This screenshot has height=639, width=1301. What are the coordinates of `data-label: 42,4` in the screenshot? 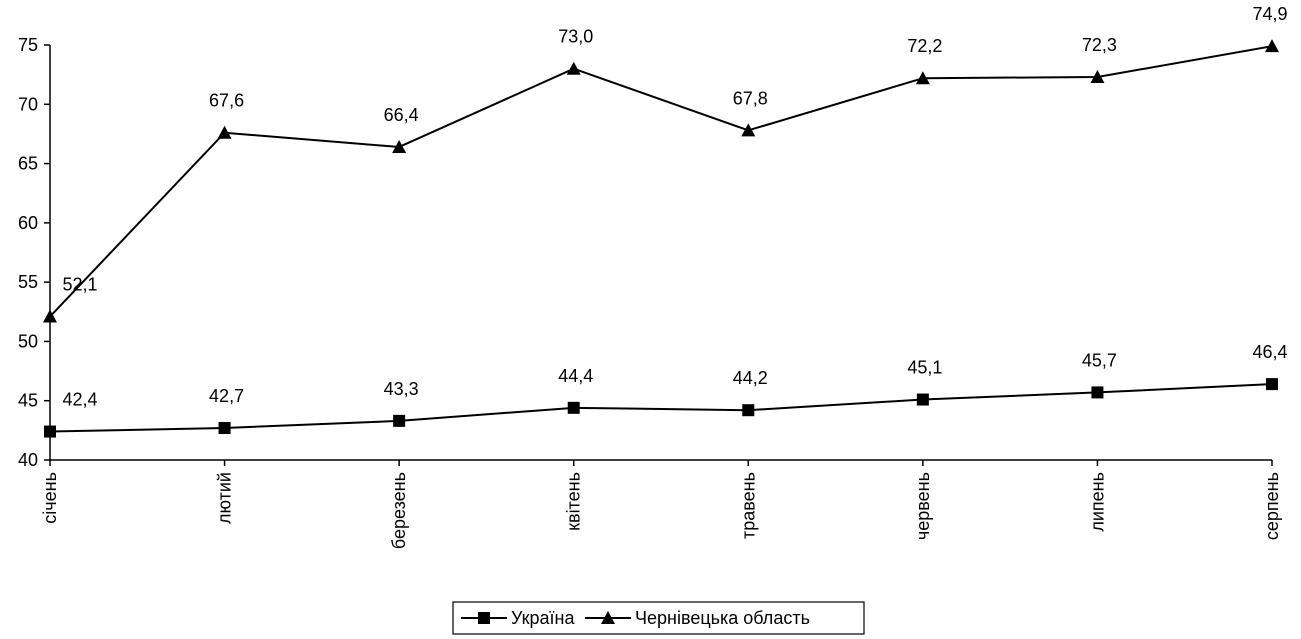 It's located at (79, 400).